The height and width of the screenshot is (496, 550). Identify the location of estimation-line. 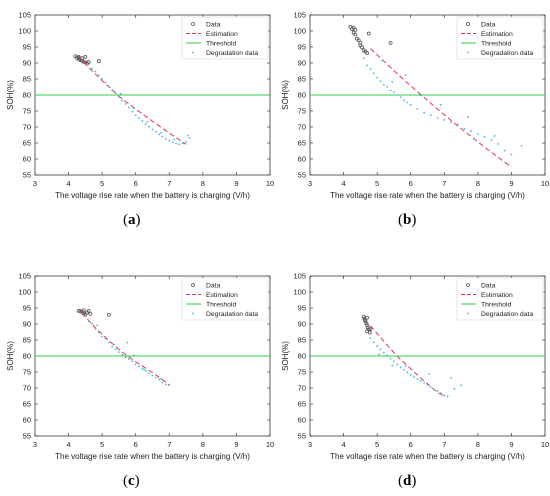
(441, 108).